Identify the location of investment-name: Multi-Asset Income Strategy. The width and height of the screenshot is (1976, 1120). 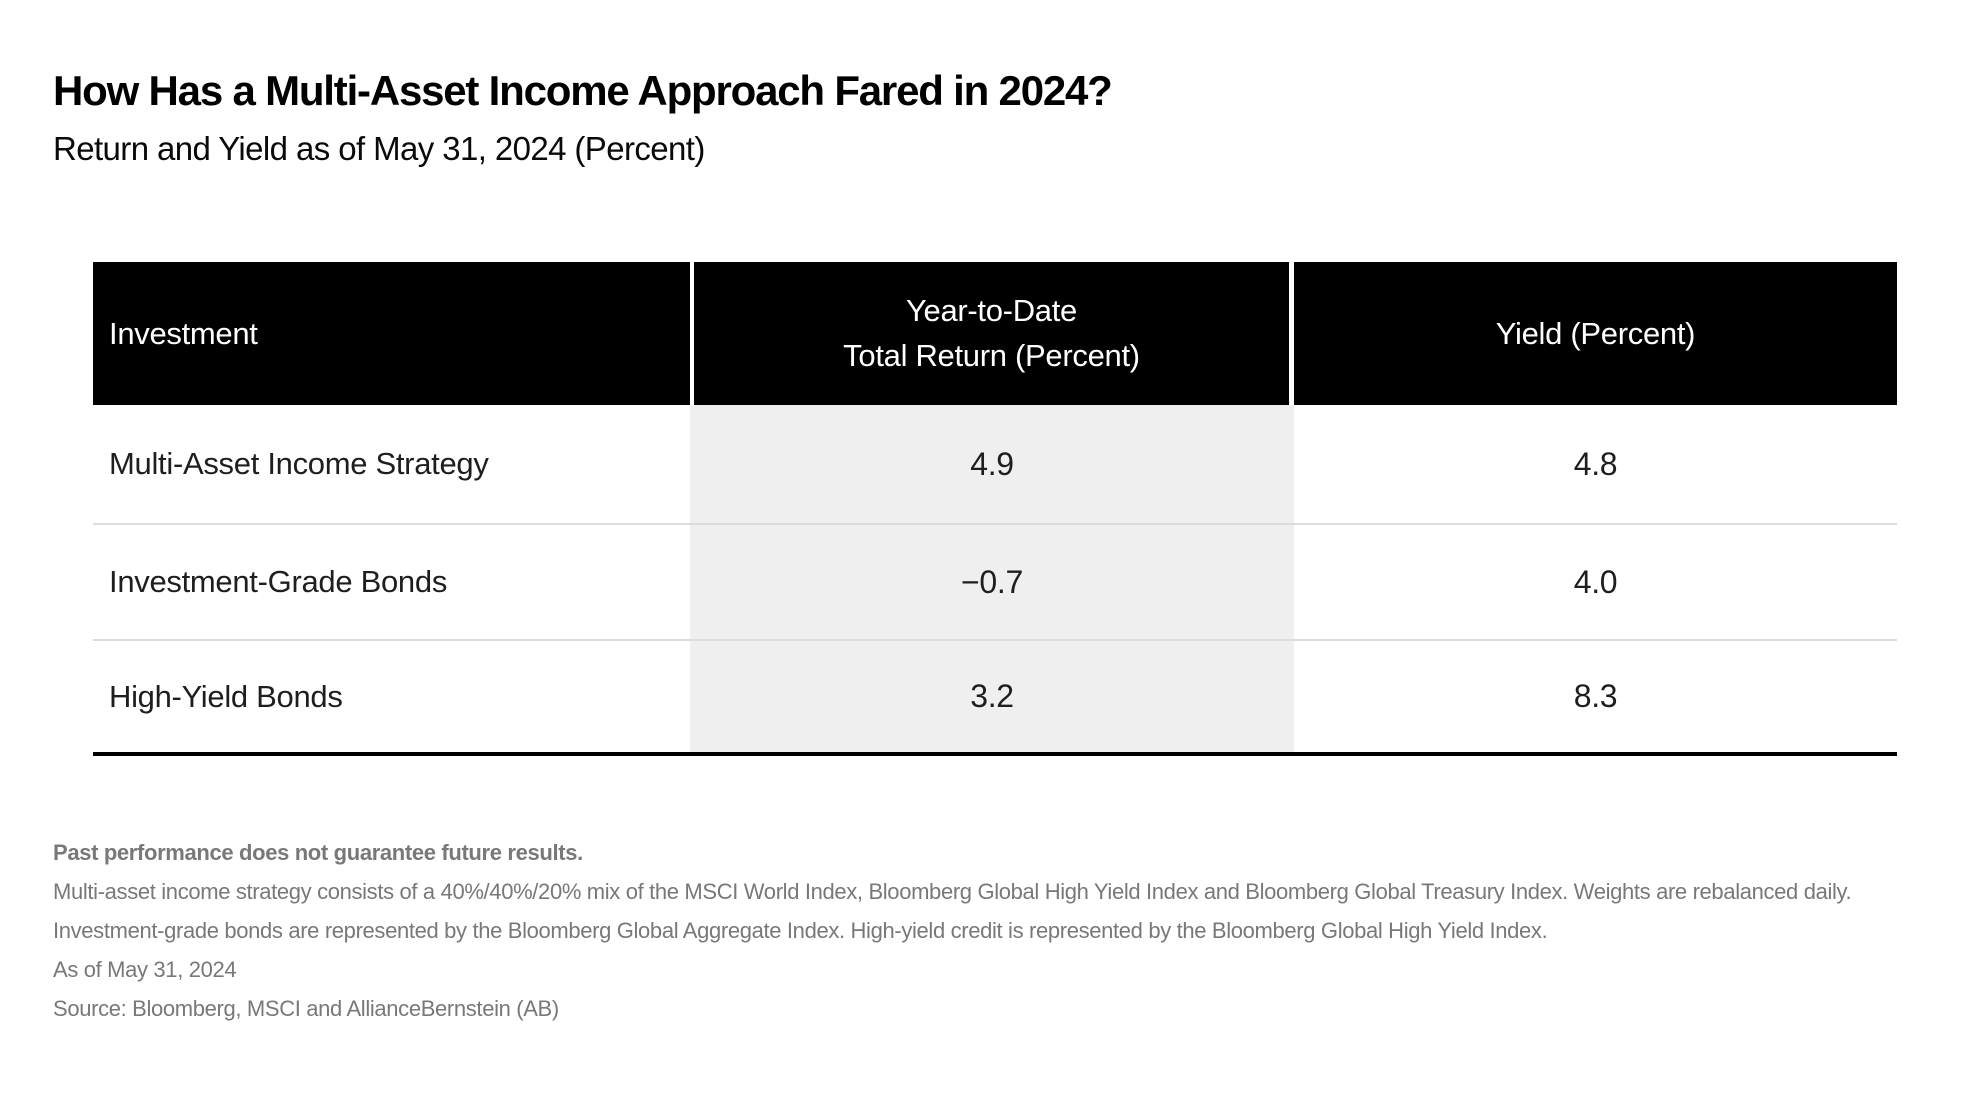
(391, 464).